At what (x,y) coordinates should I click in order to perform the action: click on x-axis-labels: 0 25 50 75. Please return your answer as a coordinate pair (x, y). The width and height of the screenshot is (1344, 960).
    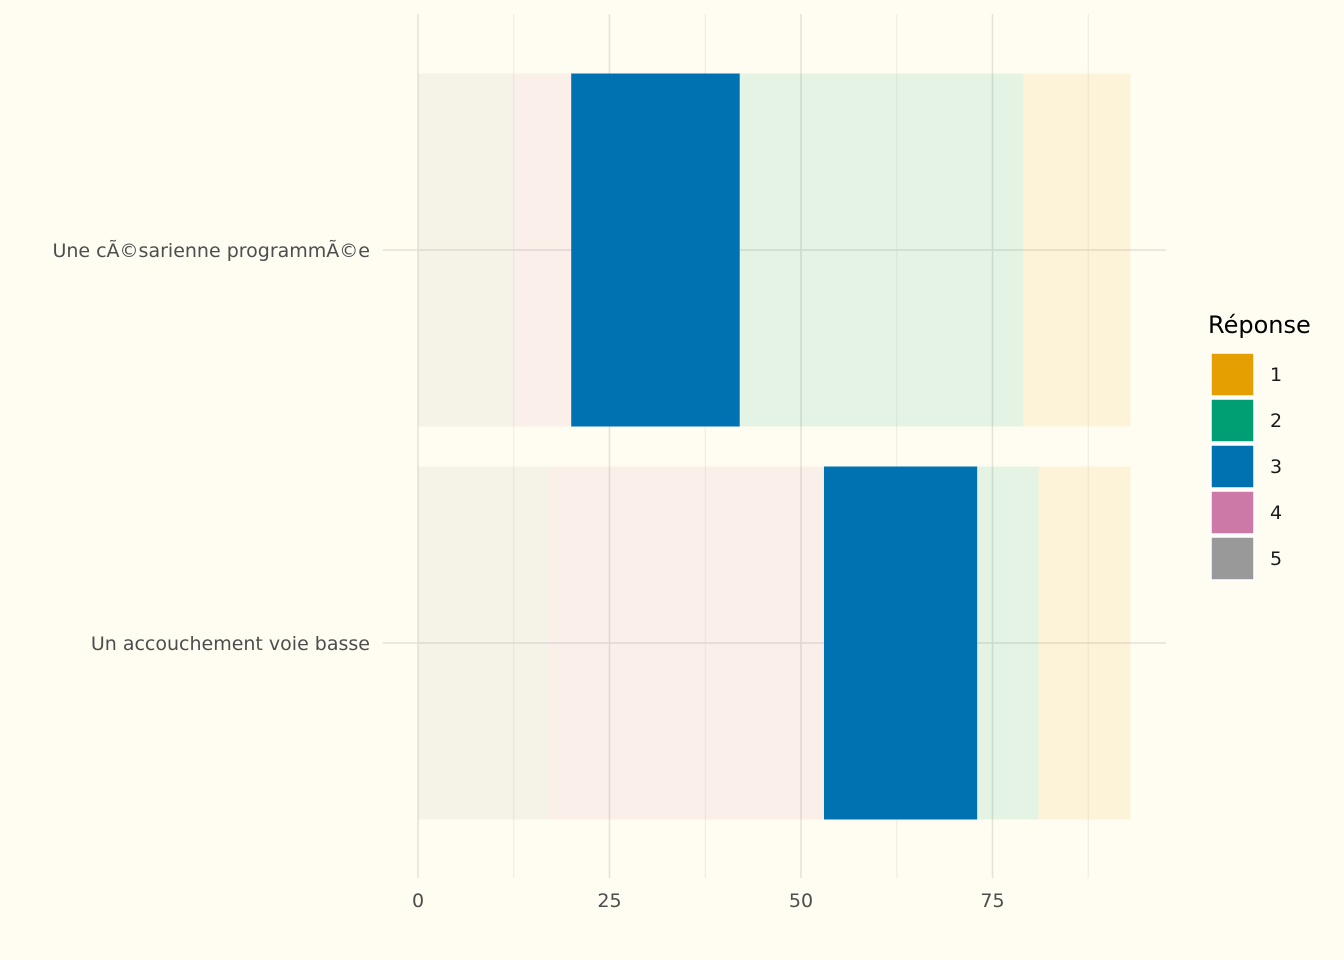
    Looking at the image, I should click on (708, 901).